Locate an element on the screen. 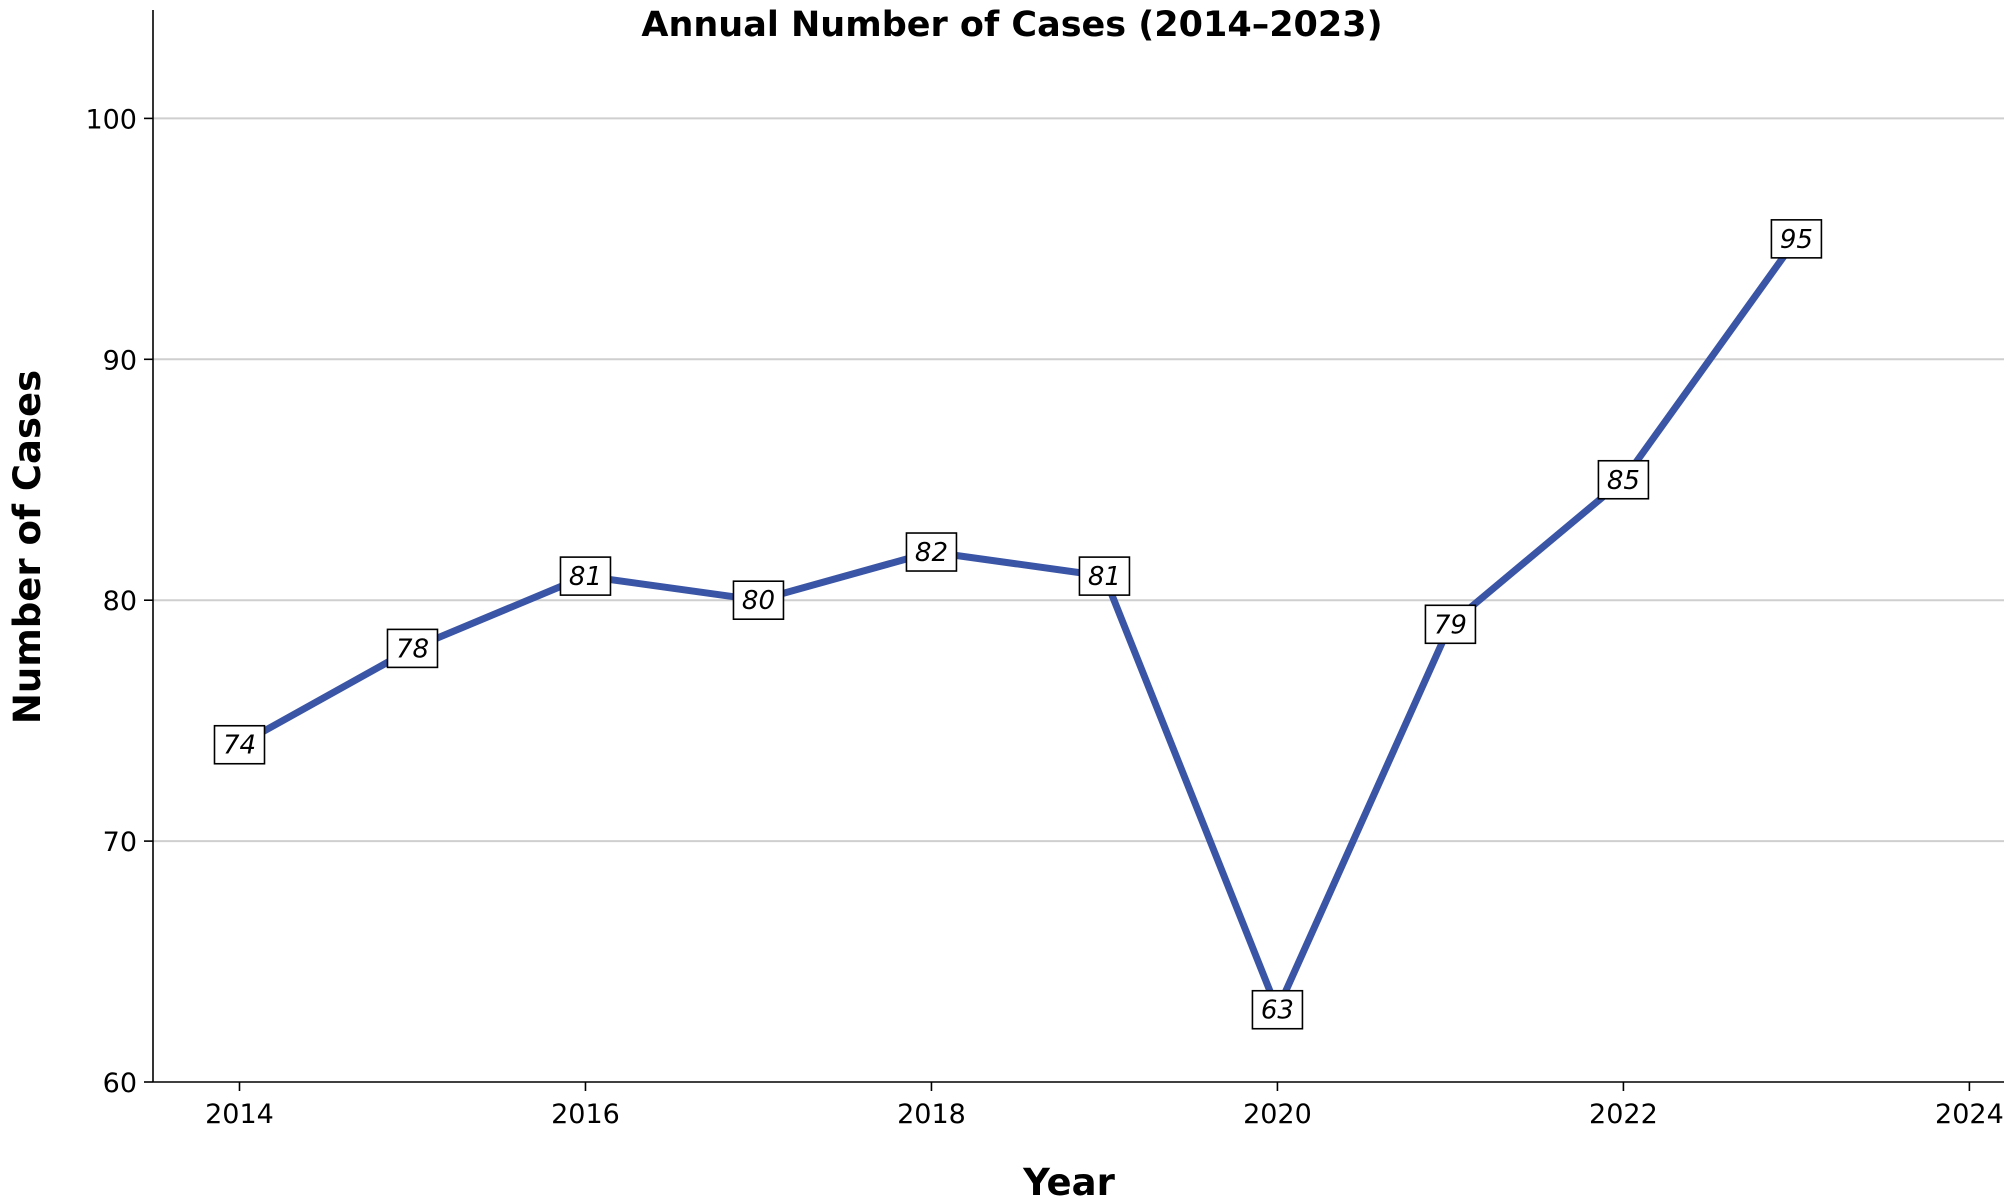 Image resolution: width=2008 pixels, height=1202 pixels. data-label-text: 85 is located at coordinates (1623, 481).